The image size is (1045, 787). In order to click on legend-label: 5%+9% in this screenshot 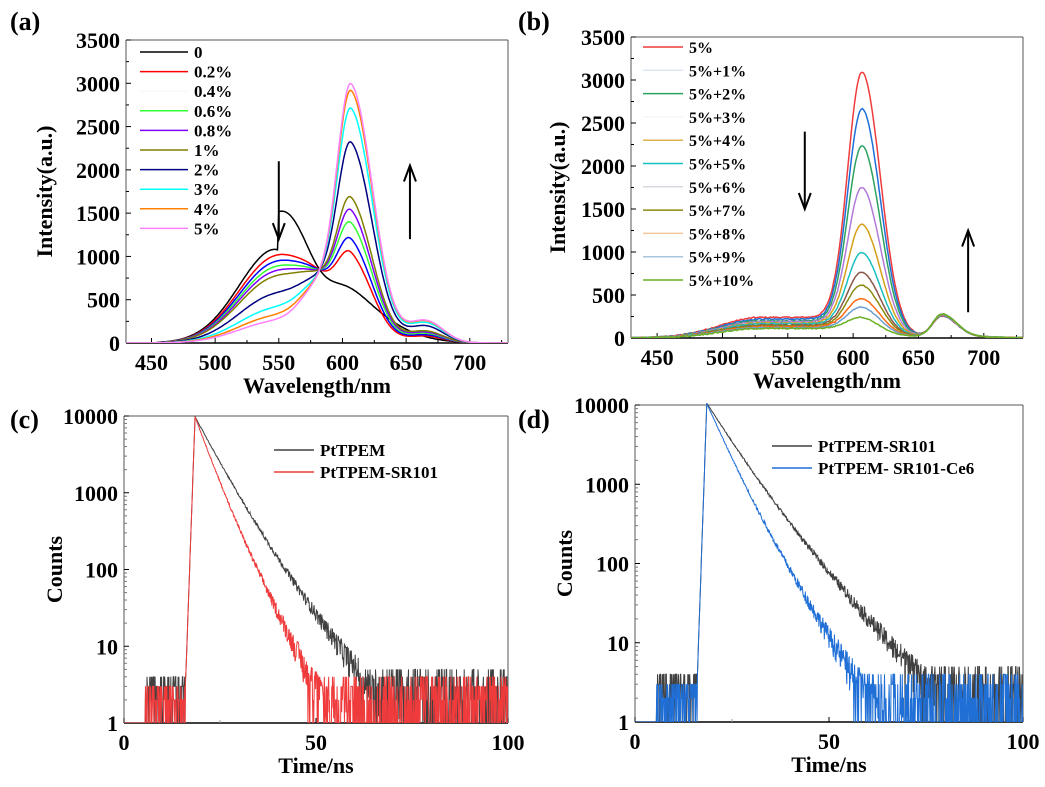, I will do `click(717, 258)`.